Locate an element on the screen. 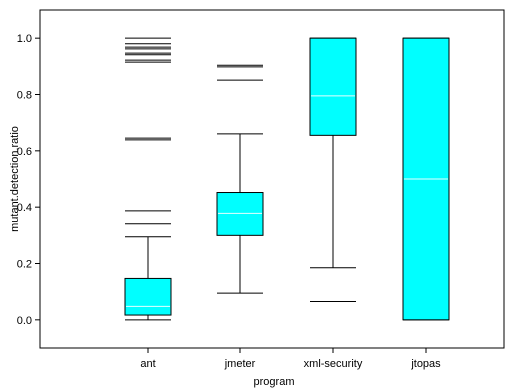 The width and height of the screenshot is (517, 390). box-group-jmeter is located at coordinates (240, 179).